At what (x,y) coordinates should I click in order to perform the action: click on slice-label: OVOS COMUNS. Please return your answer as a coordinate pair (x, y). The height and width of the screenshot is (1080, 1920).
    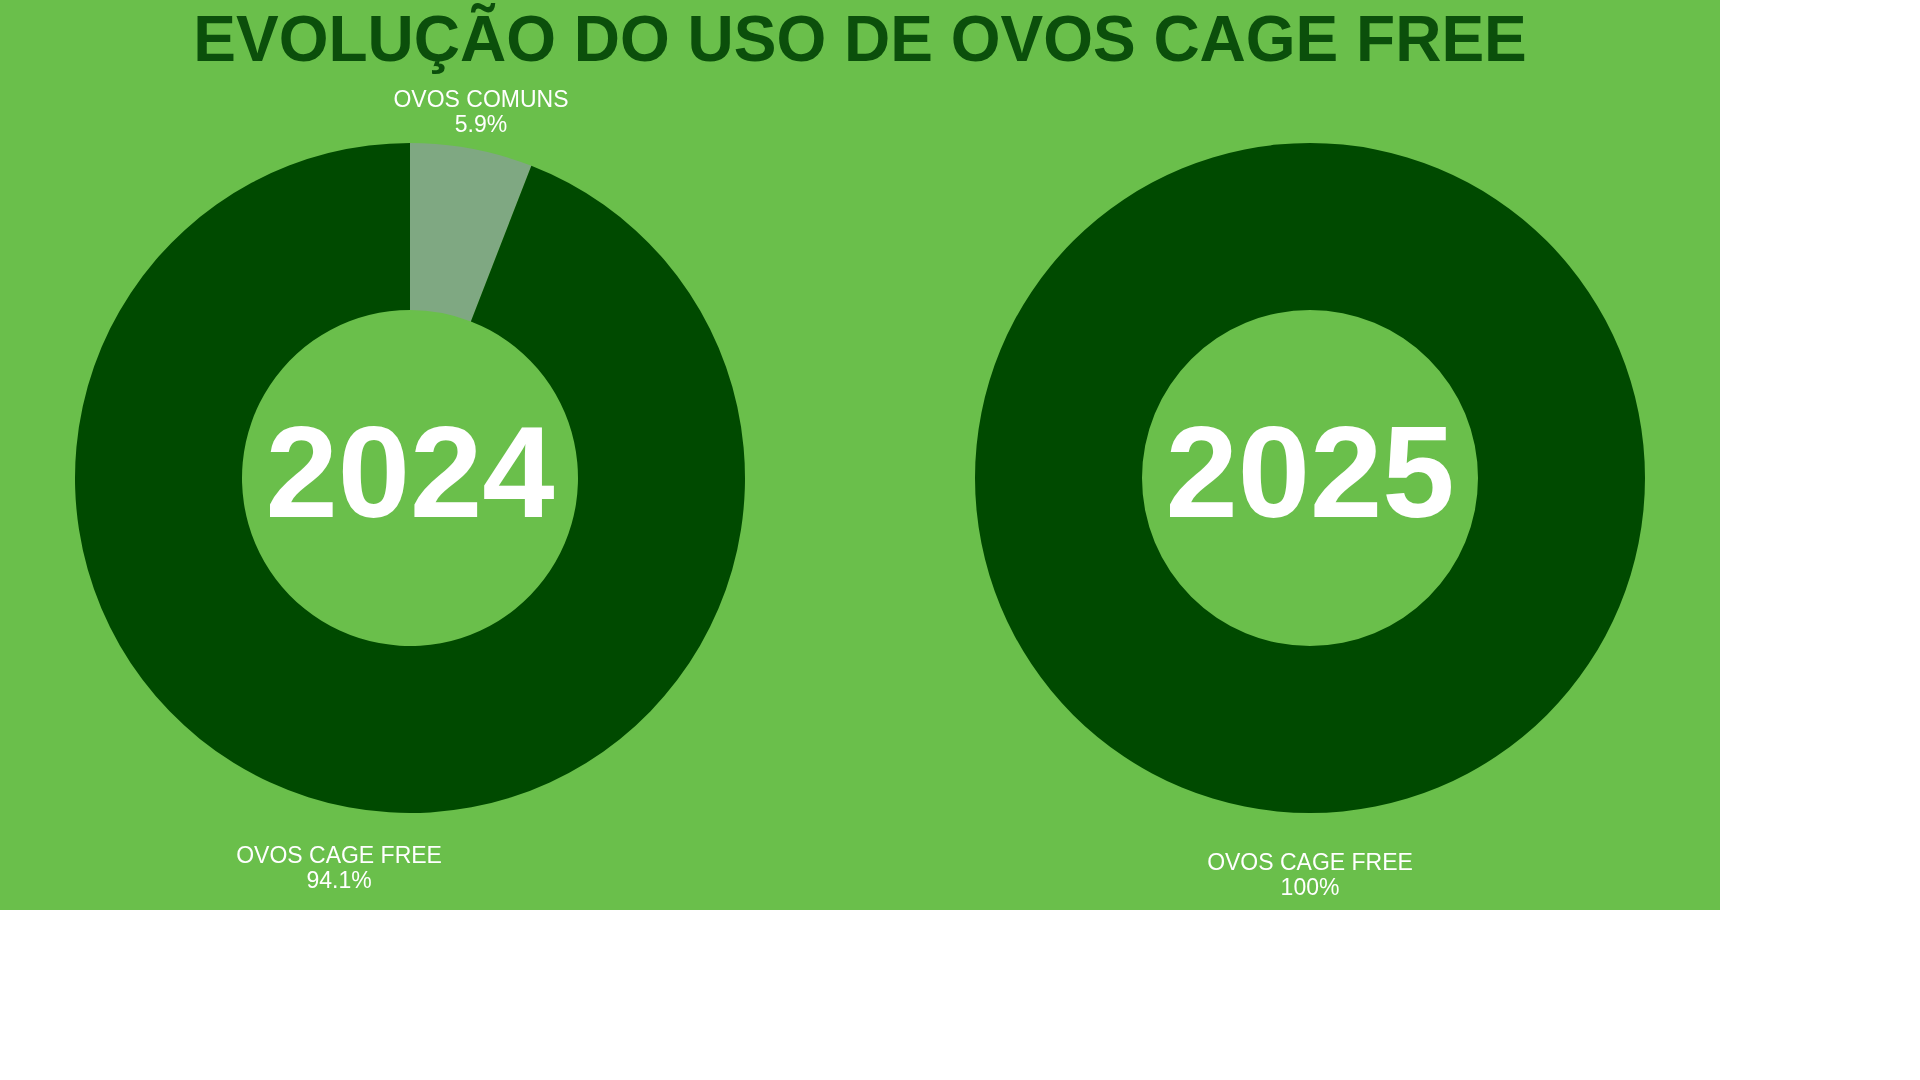
    Looking at the image, I should click on (481, 98).